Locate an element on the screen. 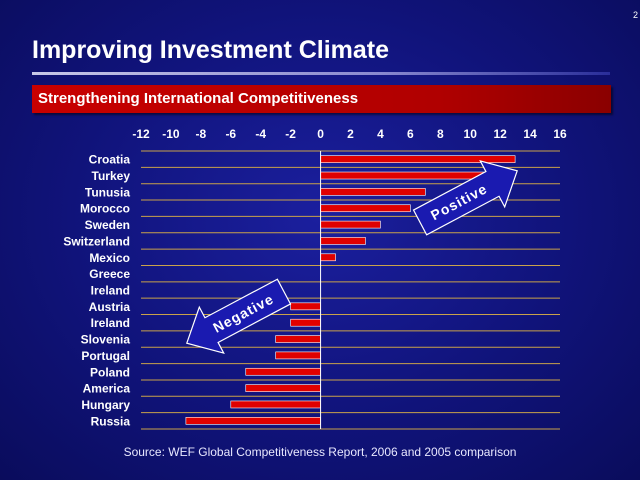 The width and height of the screenshot is (640, 480). x-tick-label: 12 is located at coordinates (500, 134).